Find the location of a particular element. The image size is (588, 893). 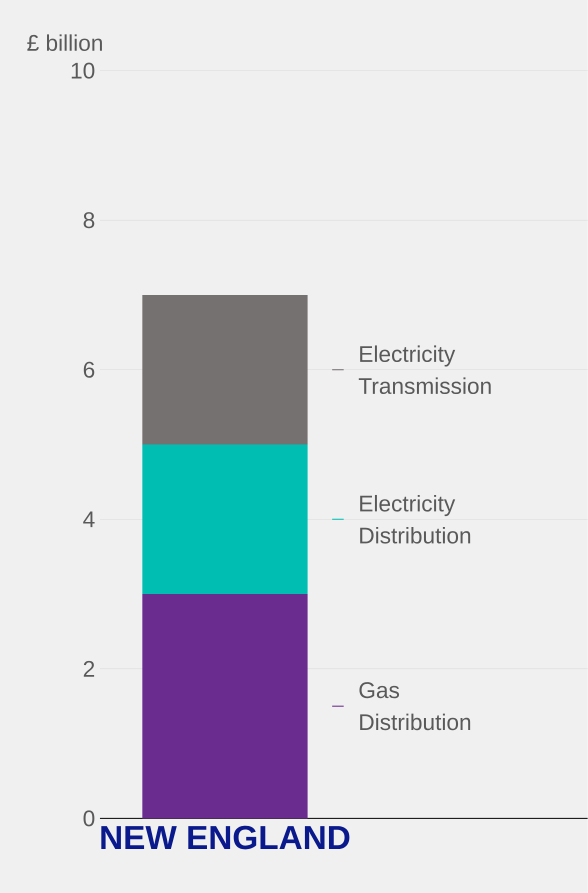

y-tick-label: 2 is located at coordinates (89, 668).